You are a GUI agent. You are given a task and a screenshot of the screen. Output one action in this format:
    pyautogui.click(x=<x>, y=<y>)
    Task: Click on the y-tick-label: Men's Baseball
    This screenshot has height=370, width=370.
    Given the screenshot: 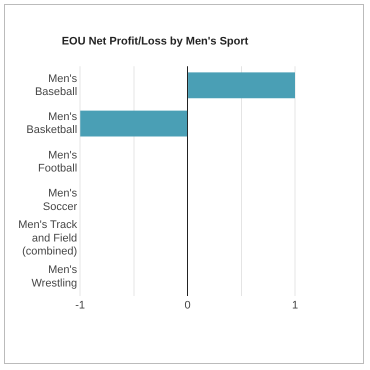 What is the action you would take?
    pyautogui.click(x=56, y=85)
    